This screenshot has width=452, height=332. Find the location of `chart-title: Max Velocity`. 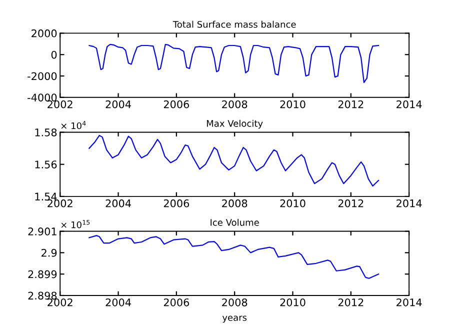

chart-title: Max Velocity is located at coordinates (235, 124).